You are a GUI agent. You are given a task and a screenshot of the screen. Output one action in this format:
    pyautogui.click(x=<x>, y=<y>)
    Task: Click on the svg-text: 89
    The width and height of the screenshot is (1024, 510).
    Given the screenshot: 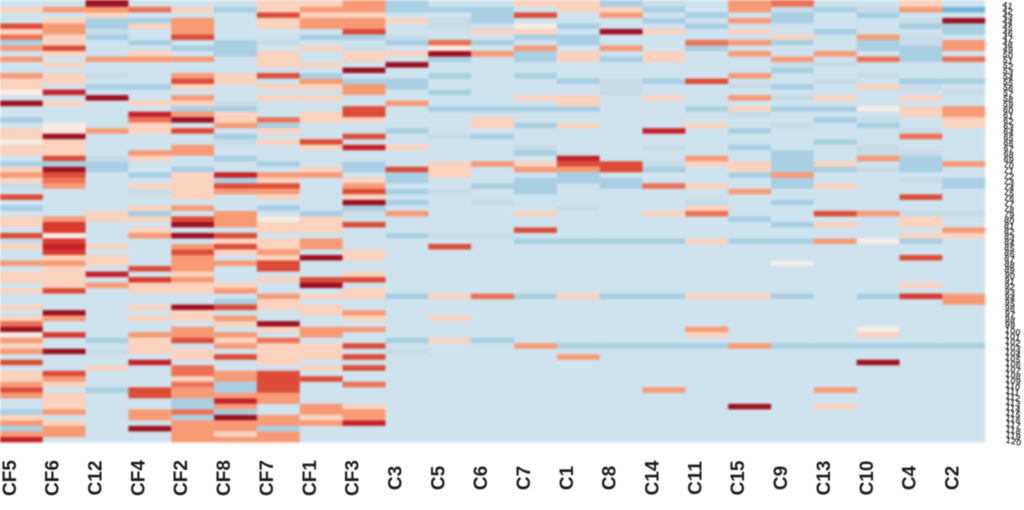 What is the action you would take?
    pyautogui.click(x=1010, y=270)
    